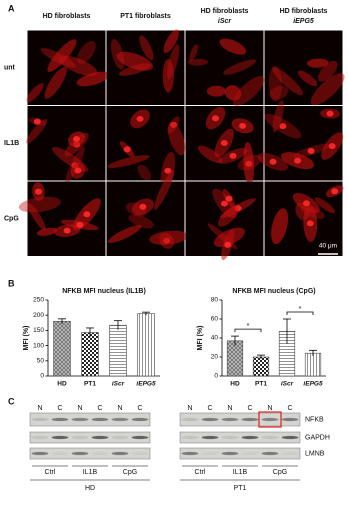  I want to click on x-tick-label: PT1, so click(261, 384).